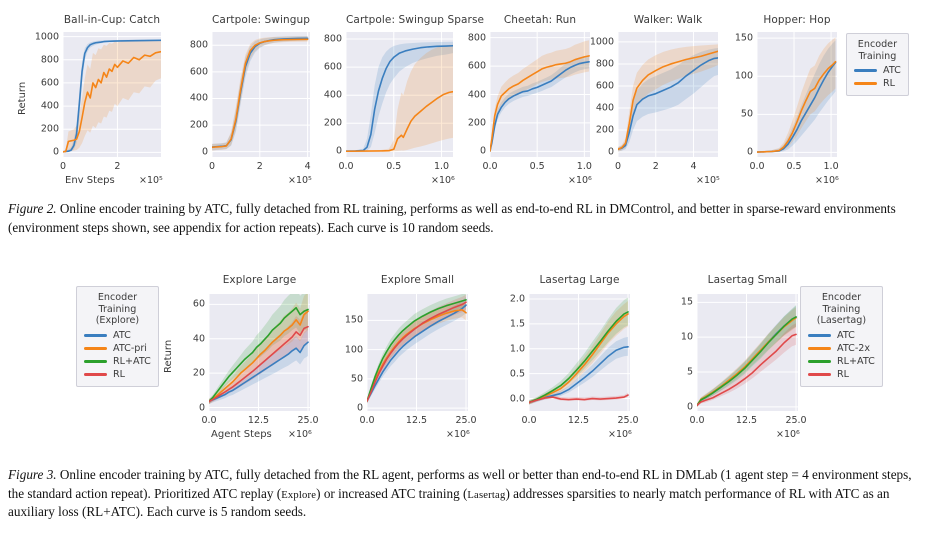  I want to click on x-tick-label: 1.0, so click(831, 166).